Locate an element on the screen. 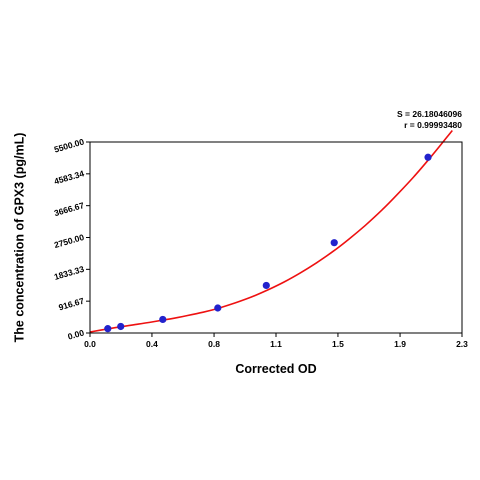 The image size is (480, 480). y-tick-label: 5500.00 is located at coordinates (69, 145).